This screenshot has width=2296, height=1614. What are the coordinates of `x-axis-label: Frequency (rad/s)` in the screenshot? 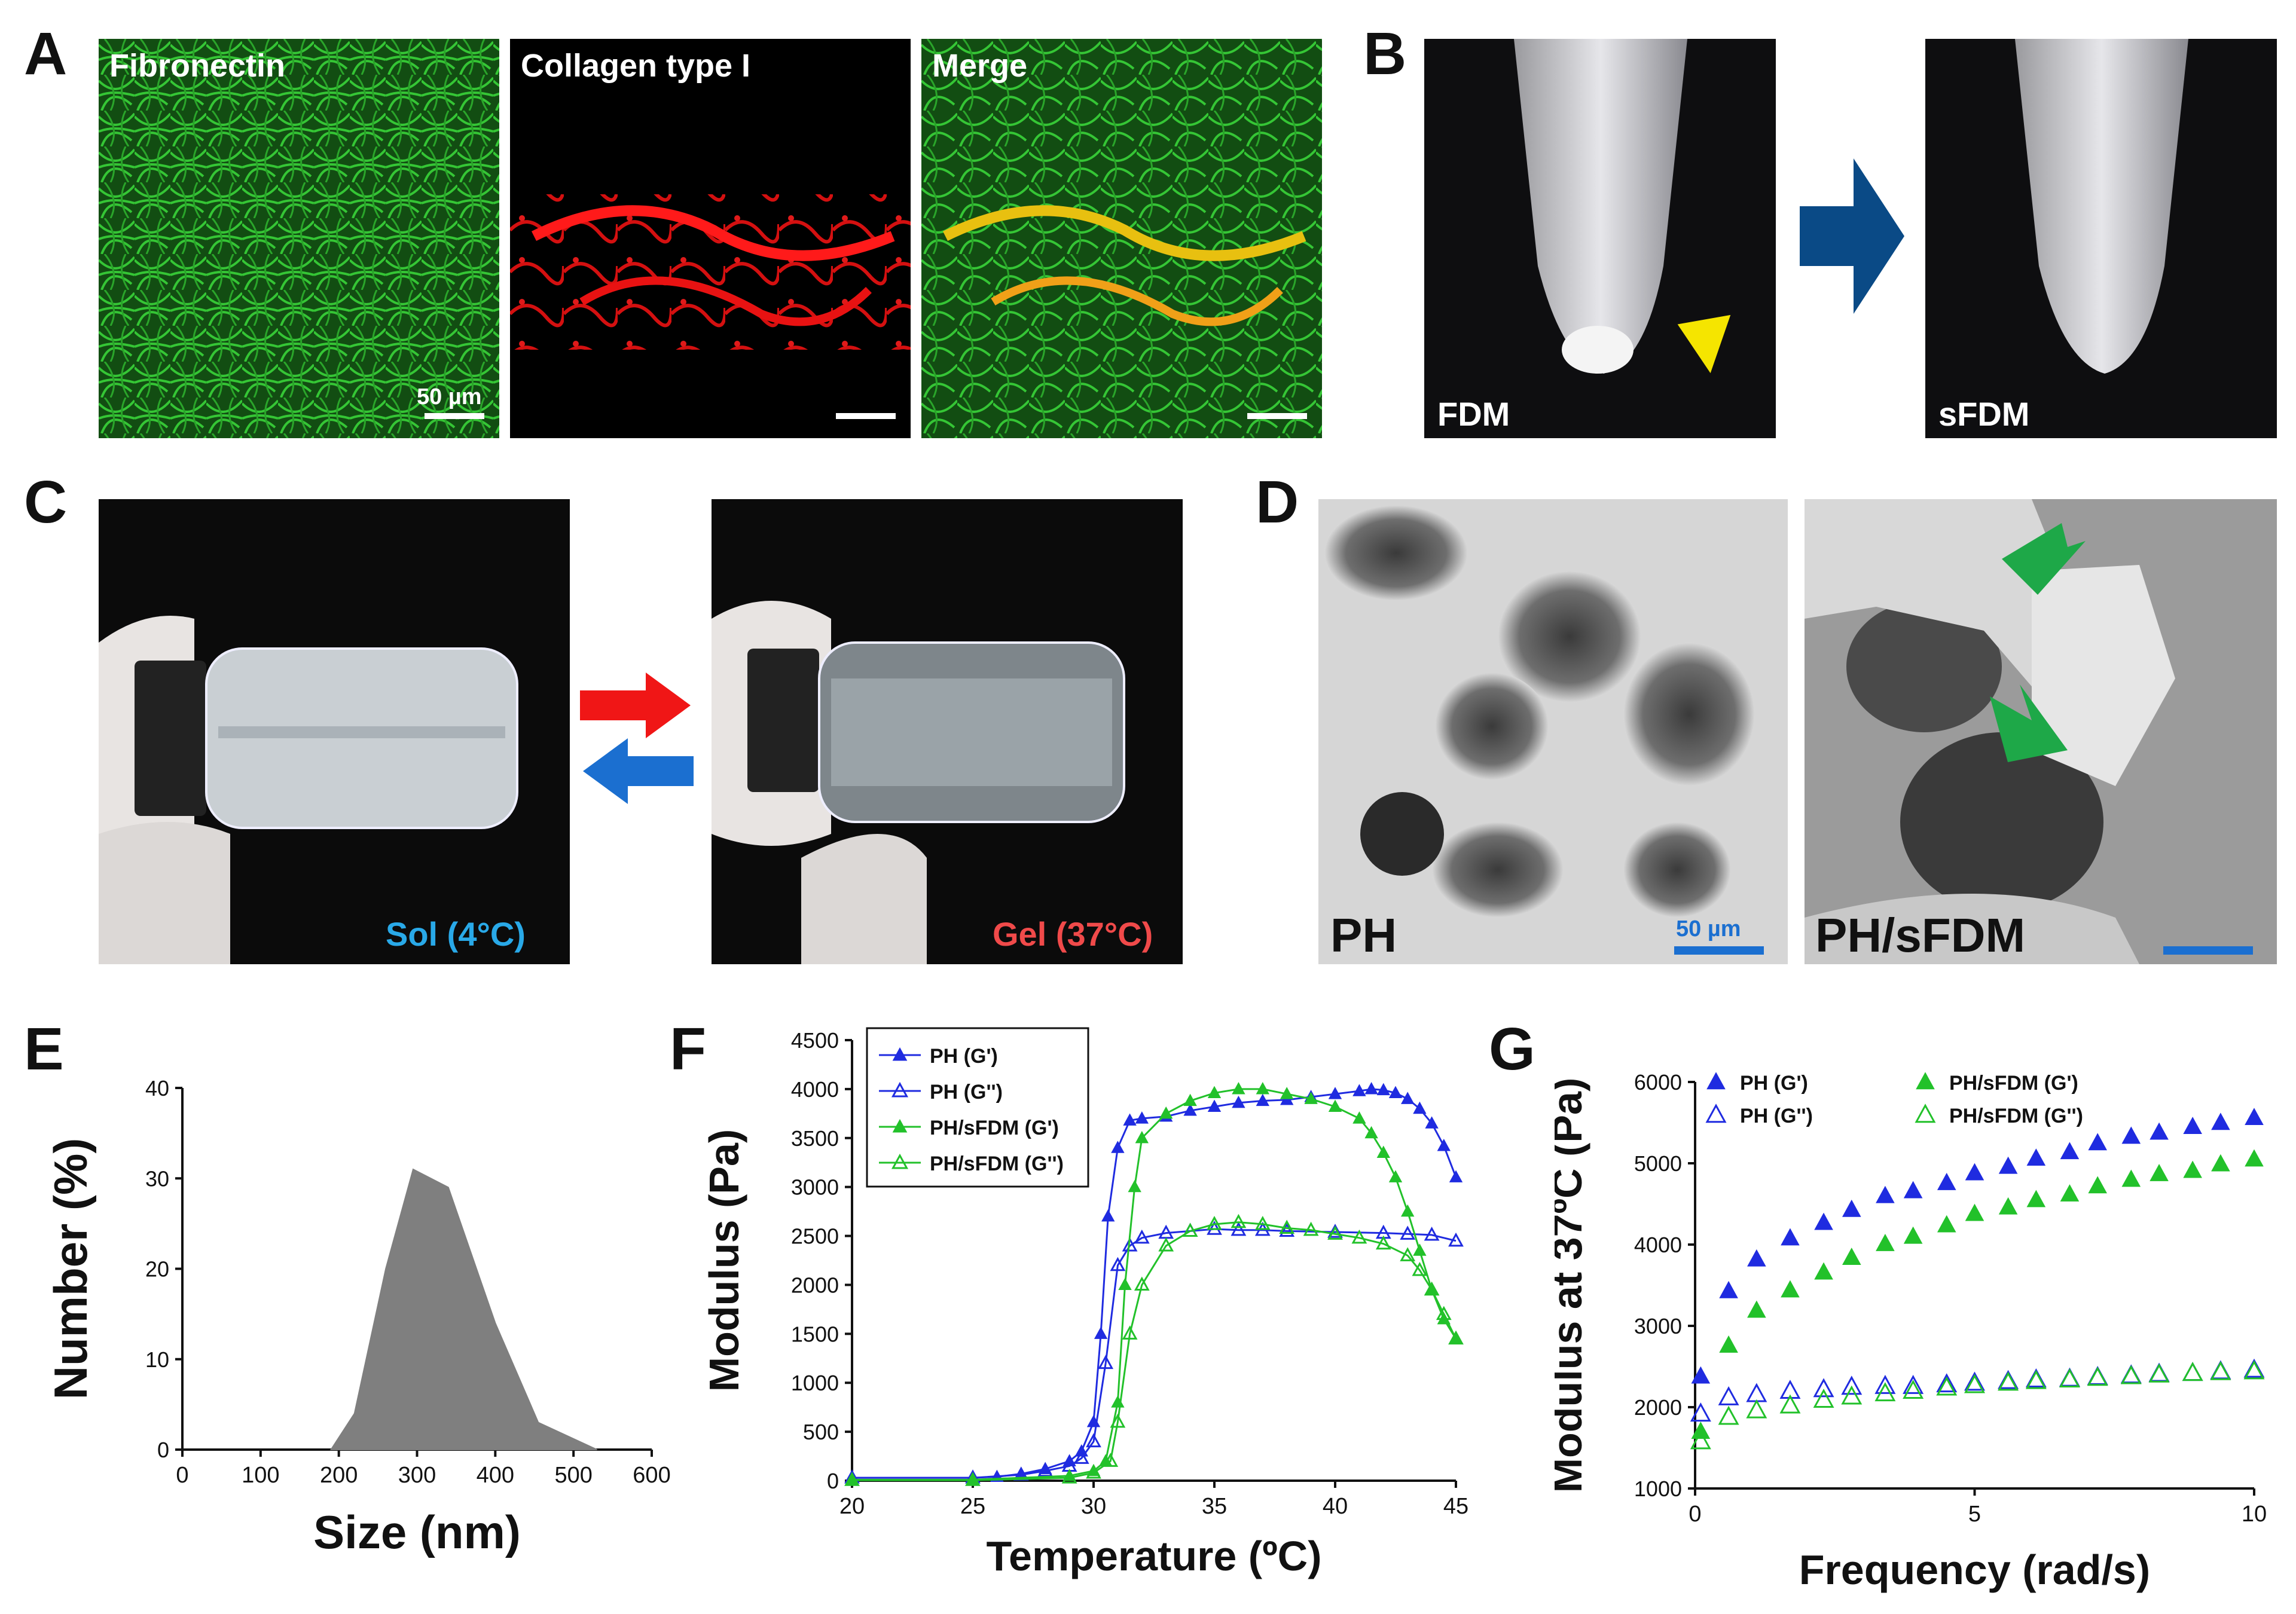 It's located at (1974, 1569).